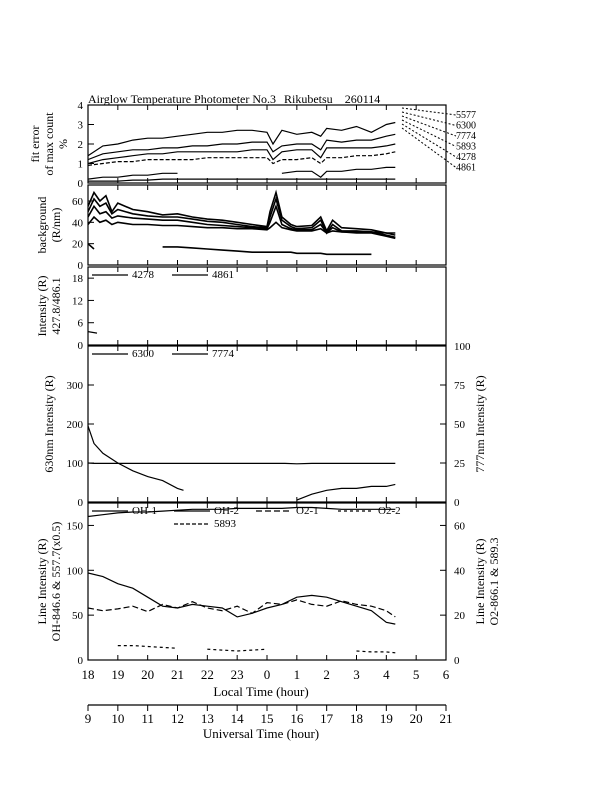  I want to click on y-tick-label: 20, so click(78, 245).